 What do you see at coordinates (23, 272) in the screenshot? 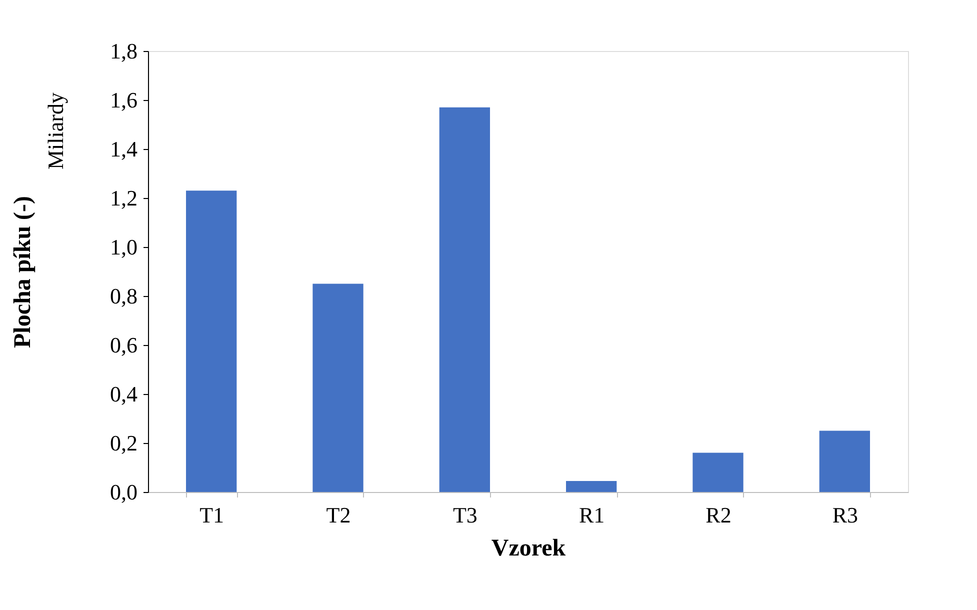
I see `y-axis-title: Plocha píku (-)` at bounding box center [23, 272].